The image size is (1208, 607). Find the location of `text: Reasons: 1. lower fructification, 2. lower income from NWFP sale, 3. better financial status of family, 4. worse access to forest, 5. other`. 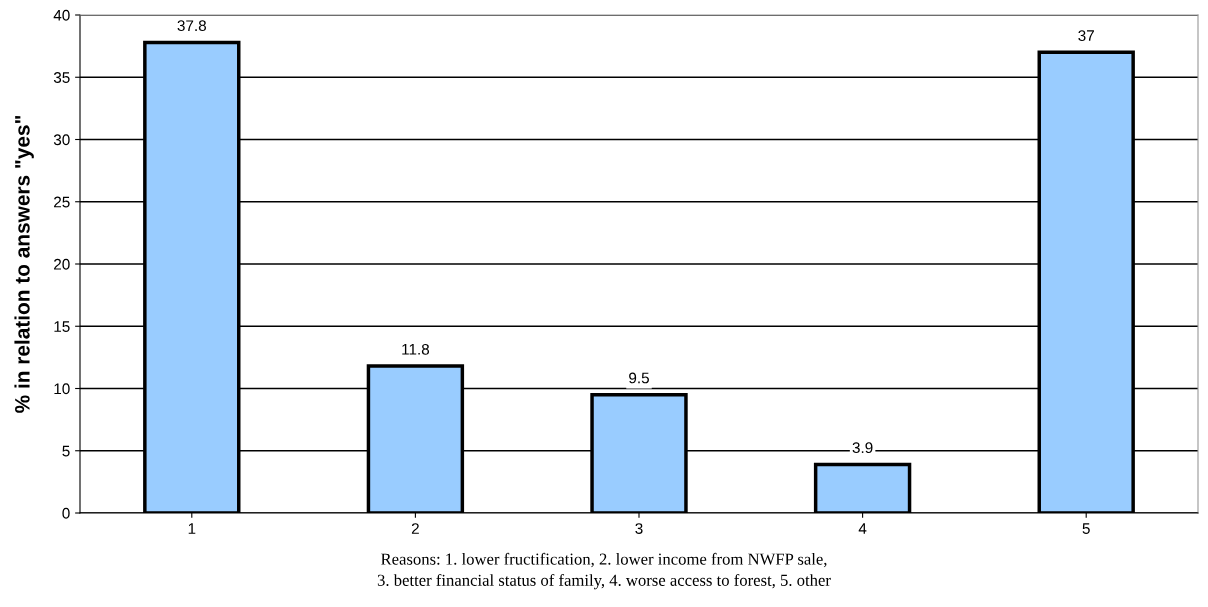

text: Reasons: 1. lower fructification, 2. lower income from NWFP sale, 3. better financial status of family, 4. worse access to forest, 5. other is located at coordinates (604, 571).